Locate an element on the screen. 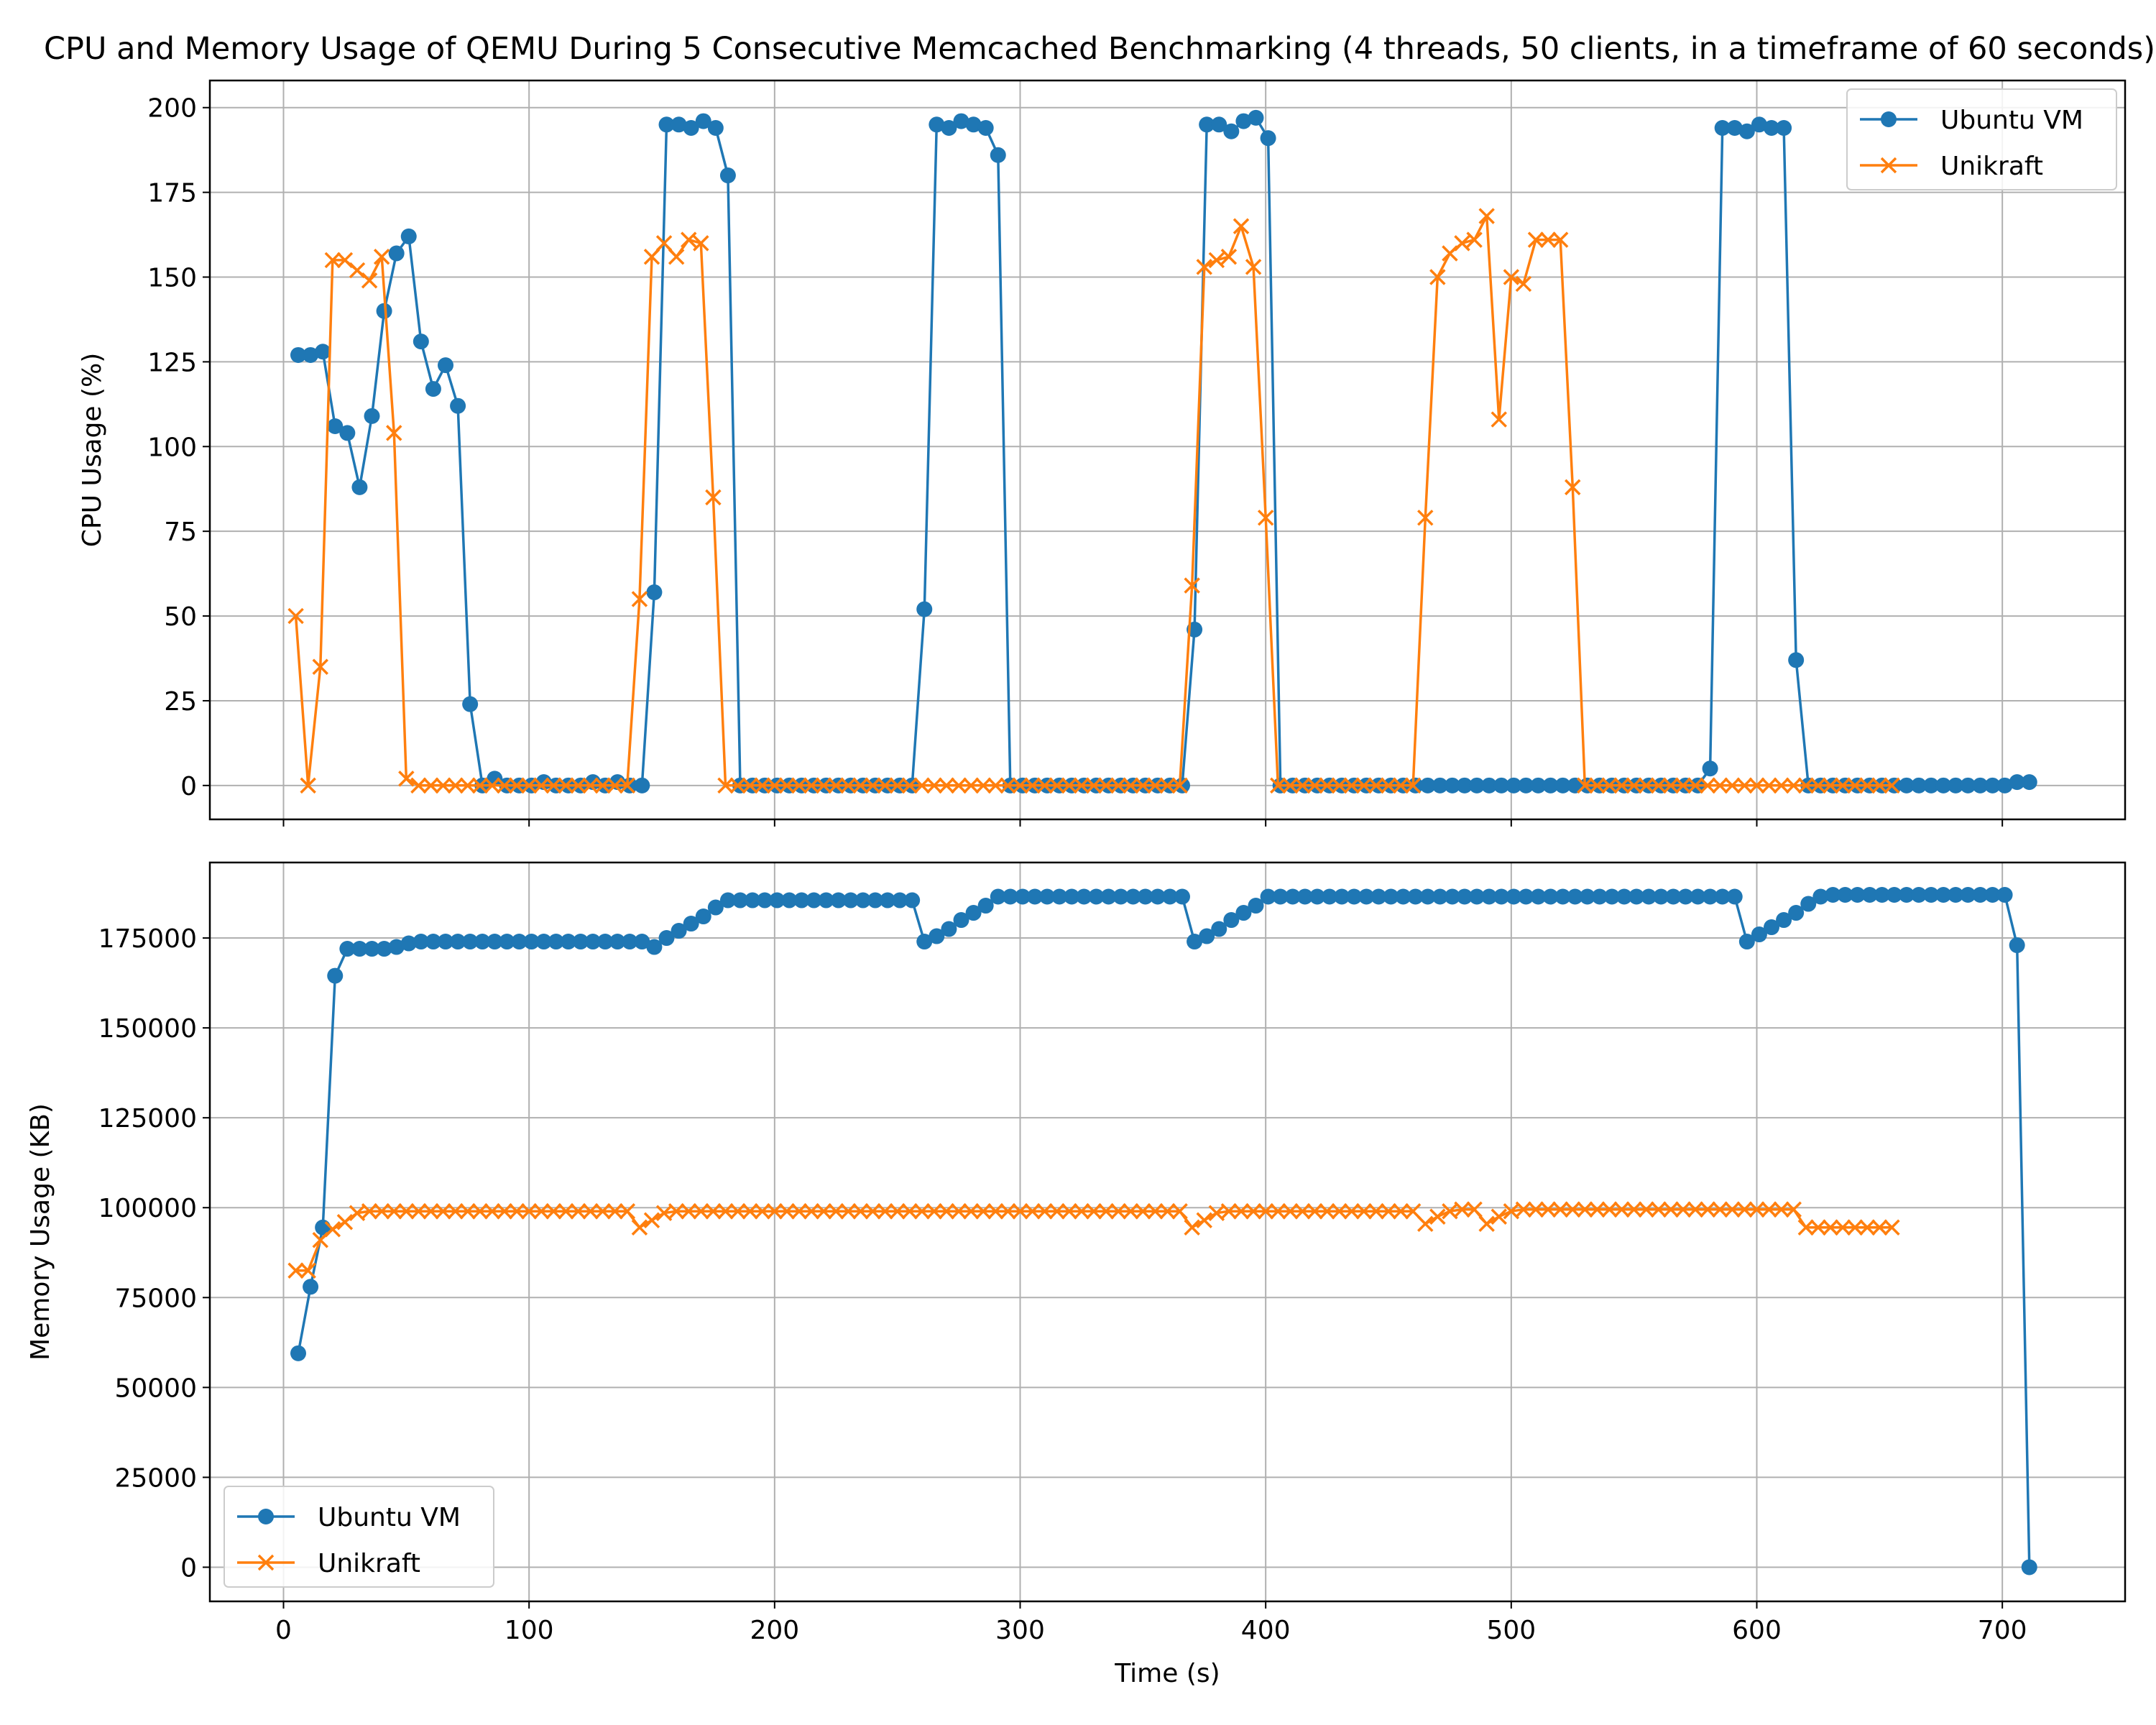  y-tick-label: 75000 is located at coordinates (155, 1298).